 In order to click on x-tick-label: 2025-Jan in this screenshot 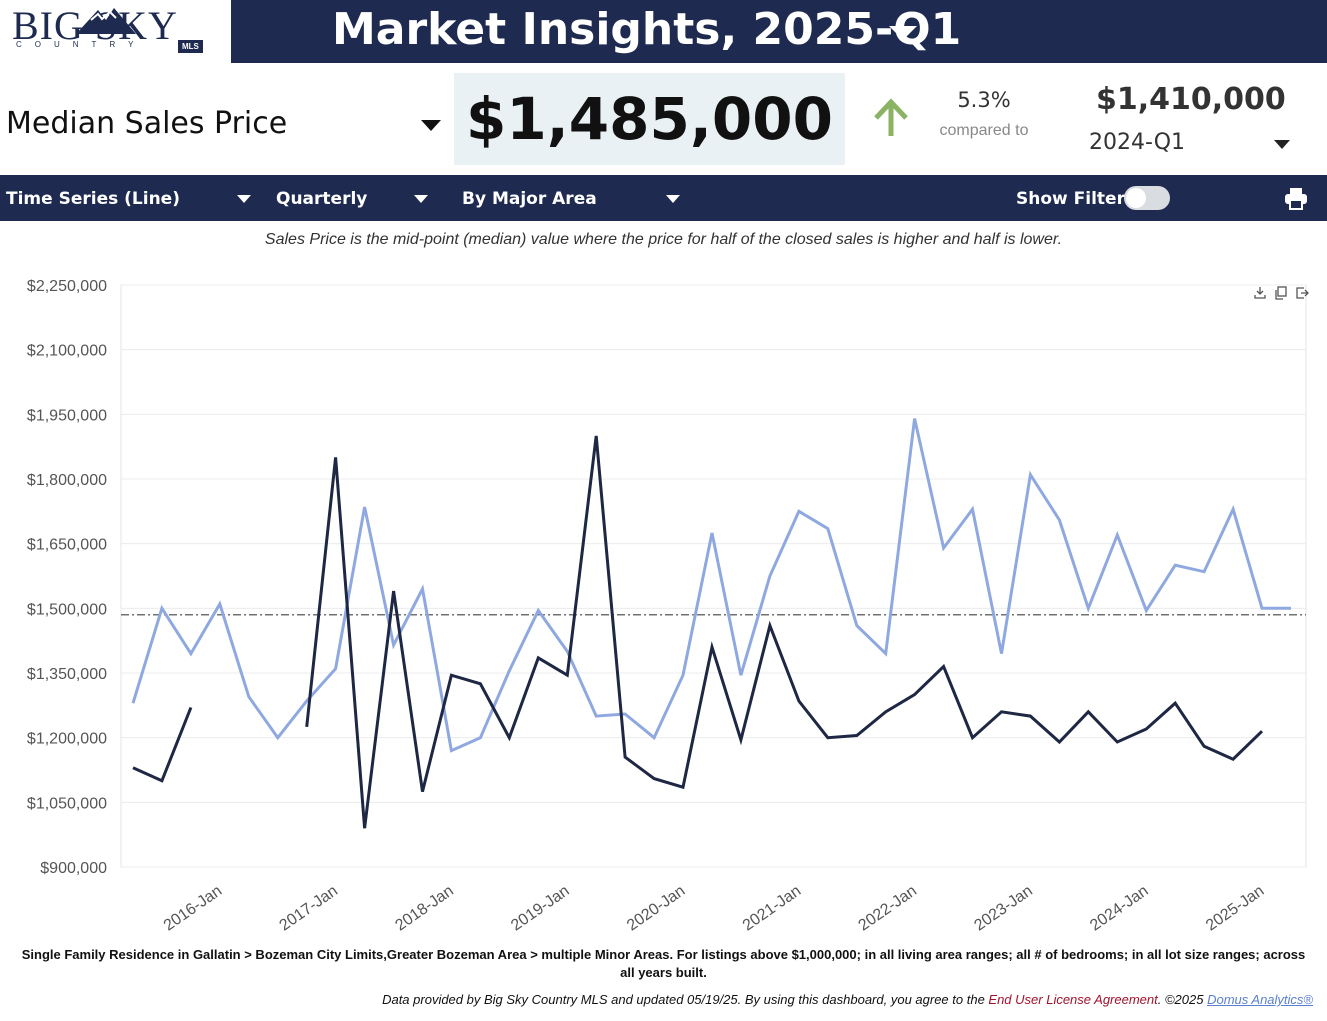, I will do `click(1235, 908)`.